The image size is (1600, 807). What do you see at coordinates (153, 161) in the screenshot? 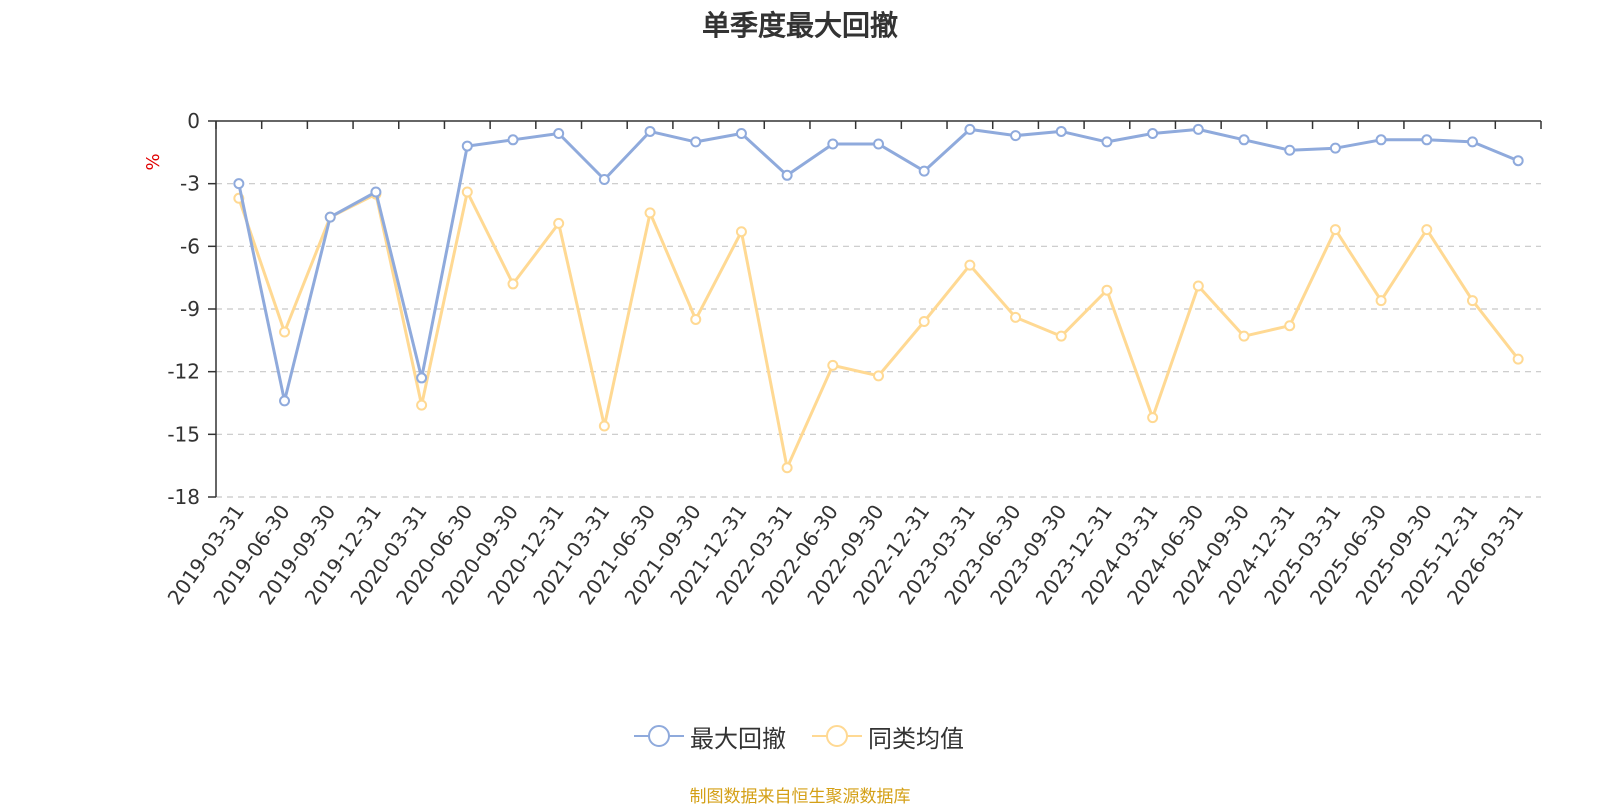
I see `y-axis-unit: %` at bounding box center [153, 161].